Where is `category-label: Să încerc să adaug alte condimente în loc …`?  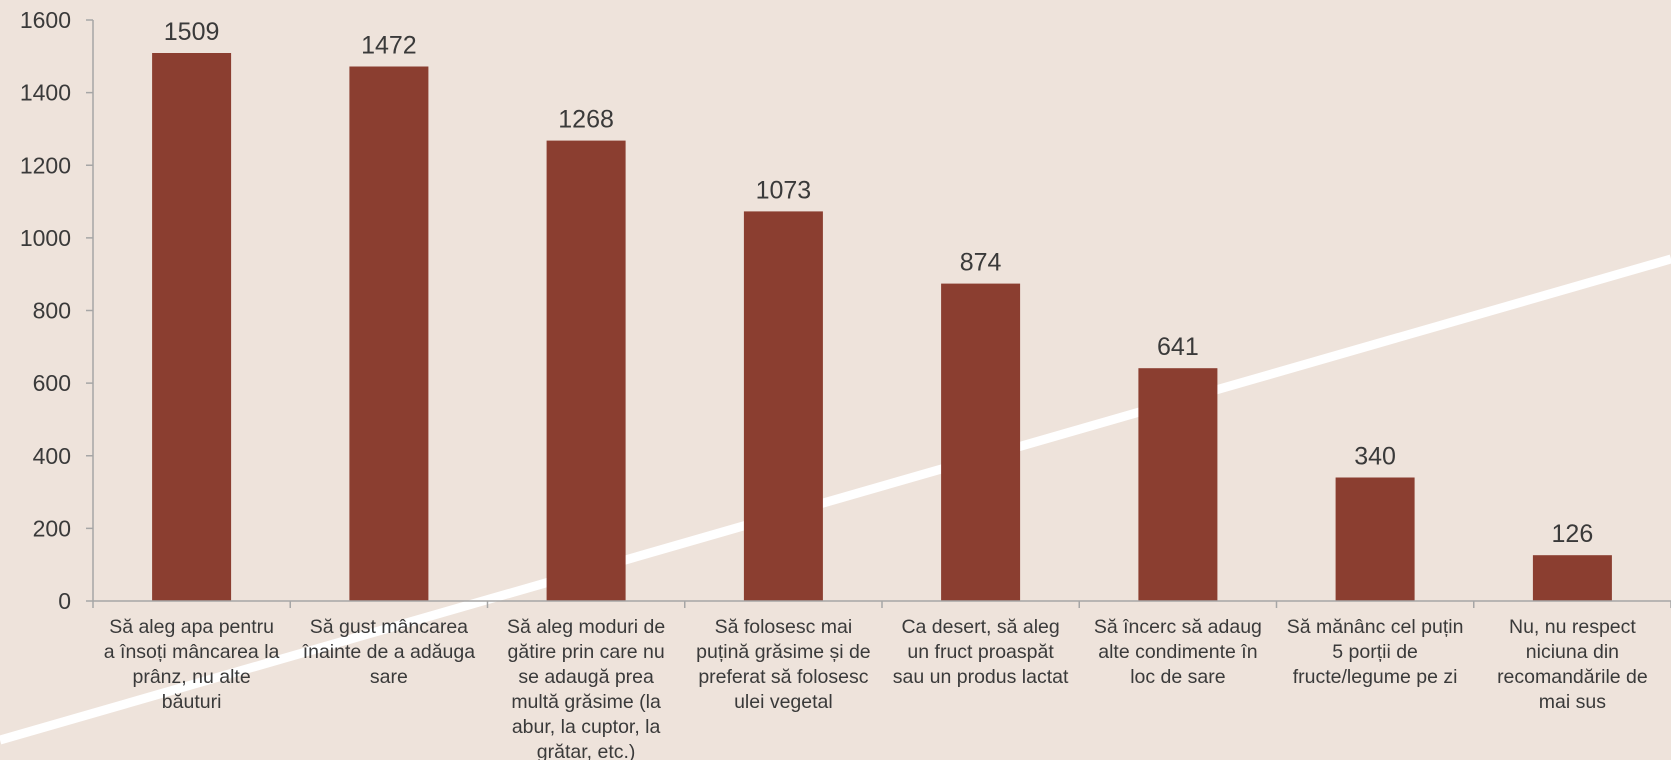 category-label: Să încerc să adaug alte condimente în loc … is located at coordinates (1178, 652).